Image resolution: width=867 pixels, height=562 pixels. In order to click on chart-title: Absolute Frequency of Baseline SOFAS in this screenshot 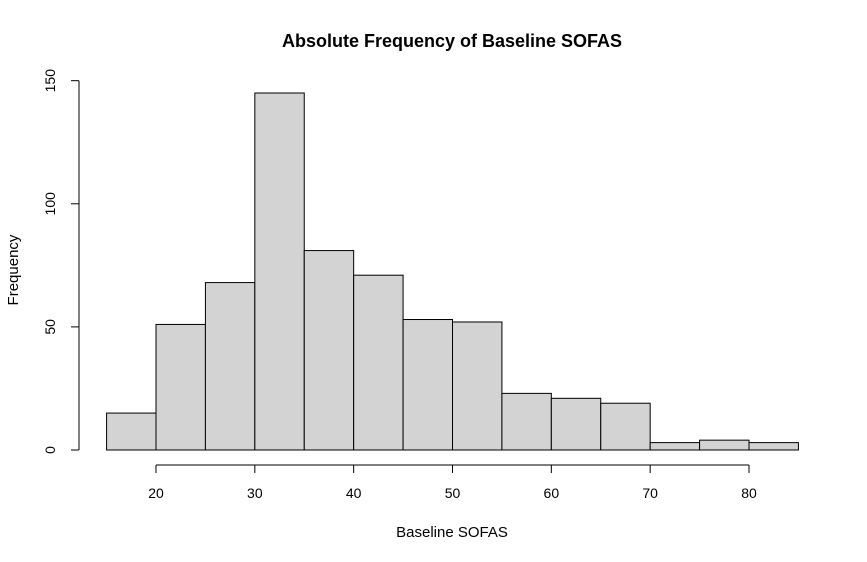, I will do `click(452, 41)`.